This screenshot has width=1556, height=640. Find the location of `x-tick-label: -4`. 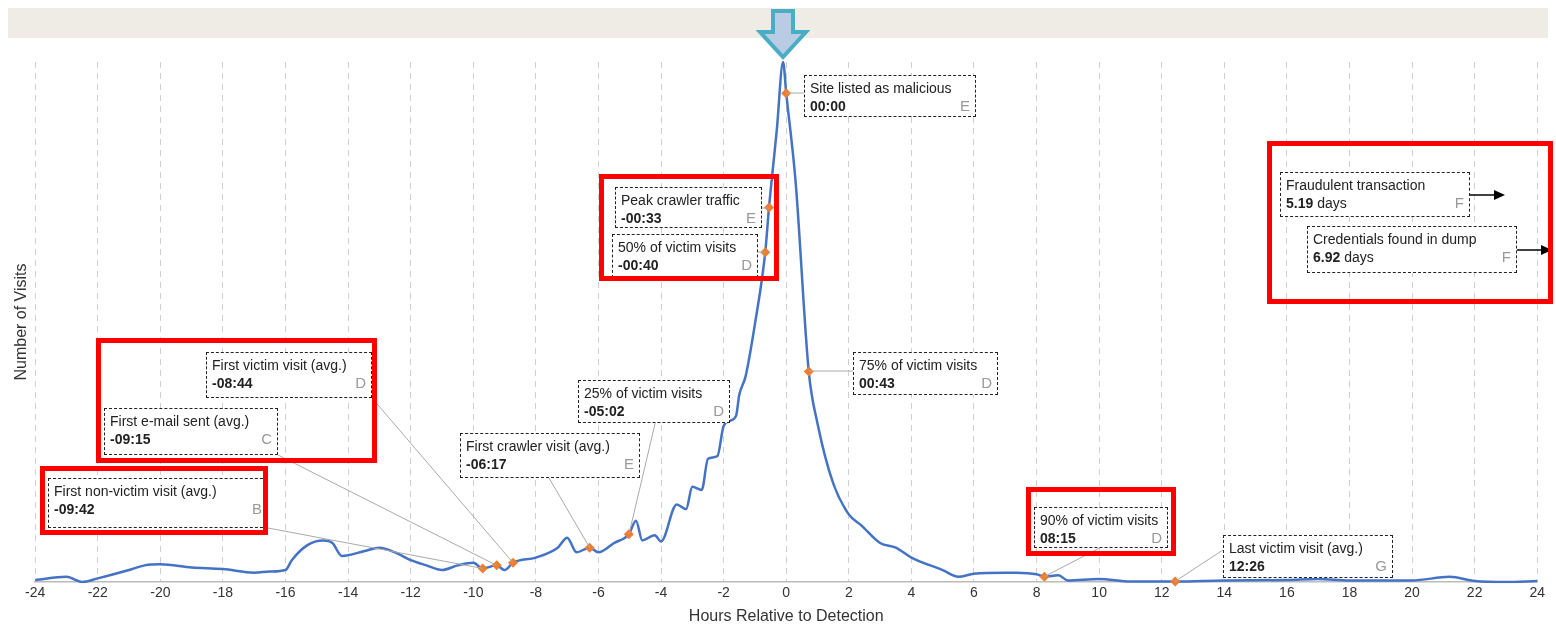

x-tick-label: -4 is located at coordinates (661, 592).